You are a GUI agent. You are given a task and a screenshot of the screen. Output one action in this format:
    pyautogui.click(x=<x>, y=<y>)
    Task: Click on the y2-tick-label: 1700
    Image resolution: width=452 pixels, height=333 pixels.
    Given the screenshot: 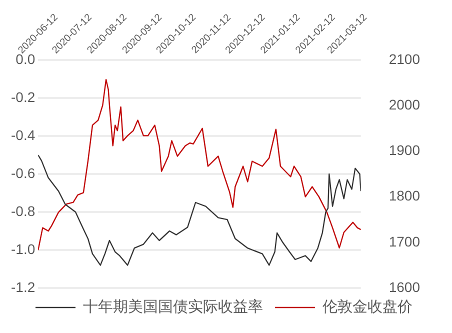 What is the action you would take?
    pyautogui.click(x=404, y=241)
    